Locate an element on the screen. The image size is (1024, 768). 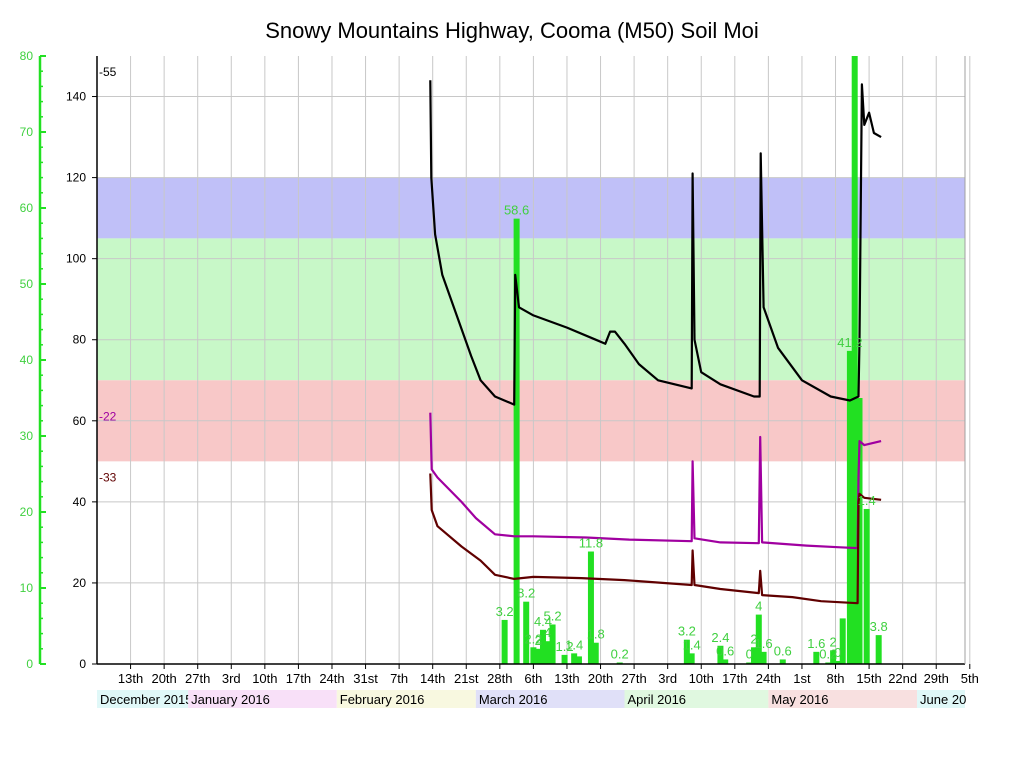
rain-label: 5.2 is located at coordinates (553, 615).